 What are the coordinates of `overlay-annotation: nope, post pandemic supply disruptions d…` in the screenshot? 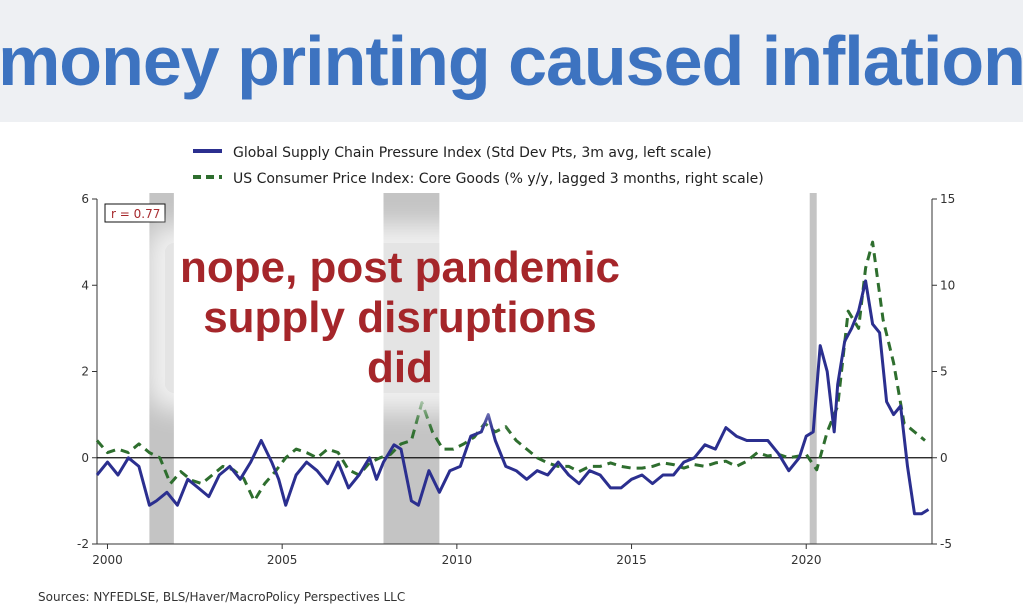 It's located at (400, 318).